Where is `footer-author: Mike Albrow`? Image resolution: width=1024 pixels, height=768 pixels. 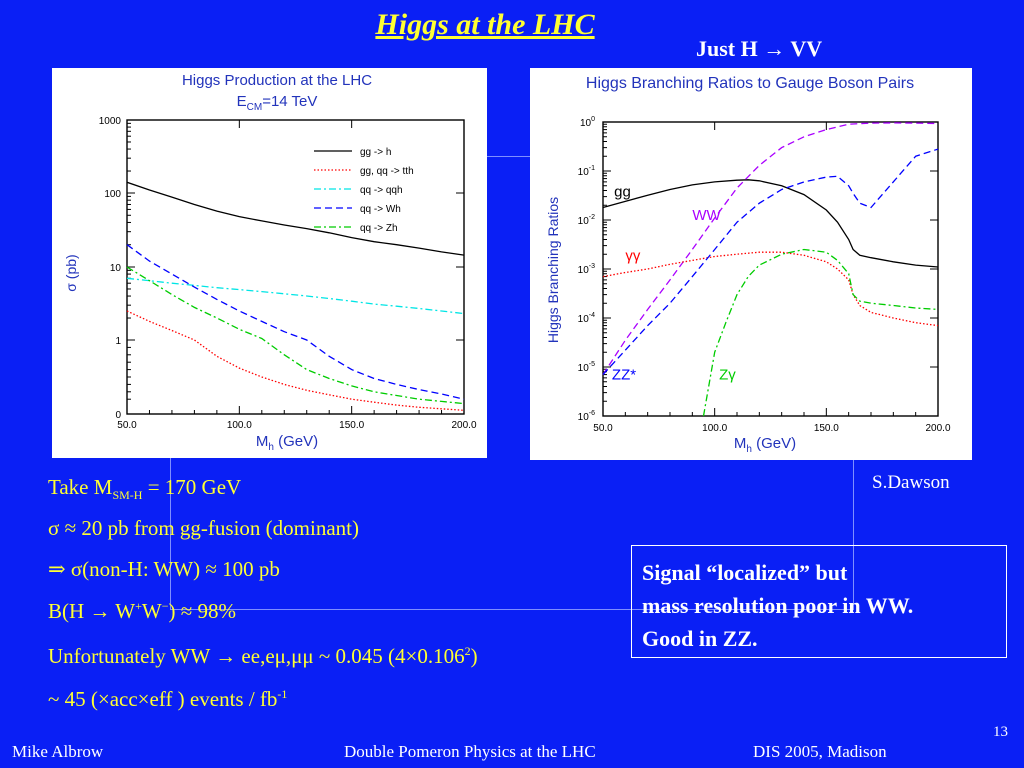
footer-author: Mike Albrow is located at coordinates (58, 751).